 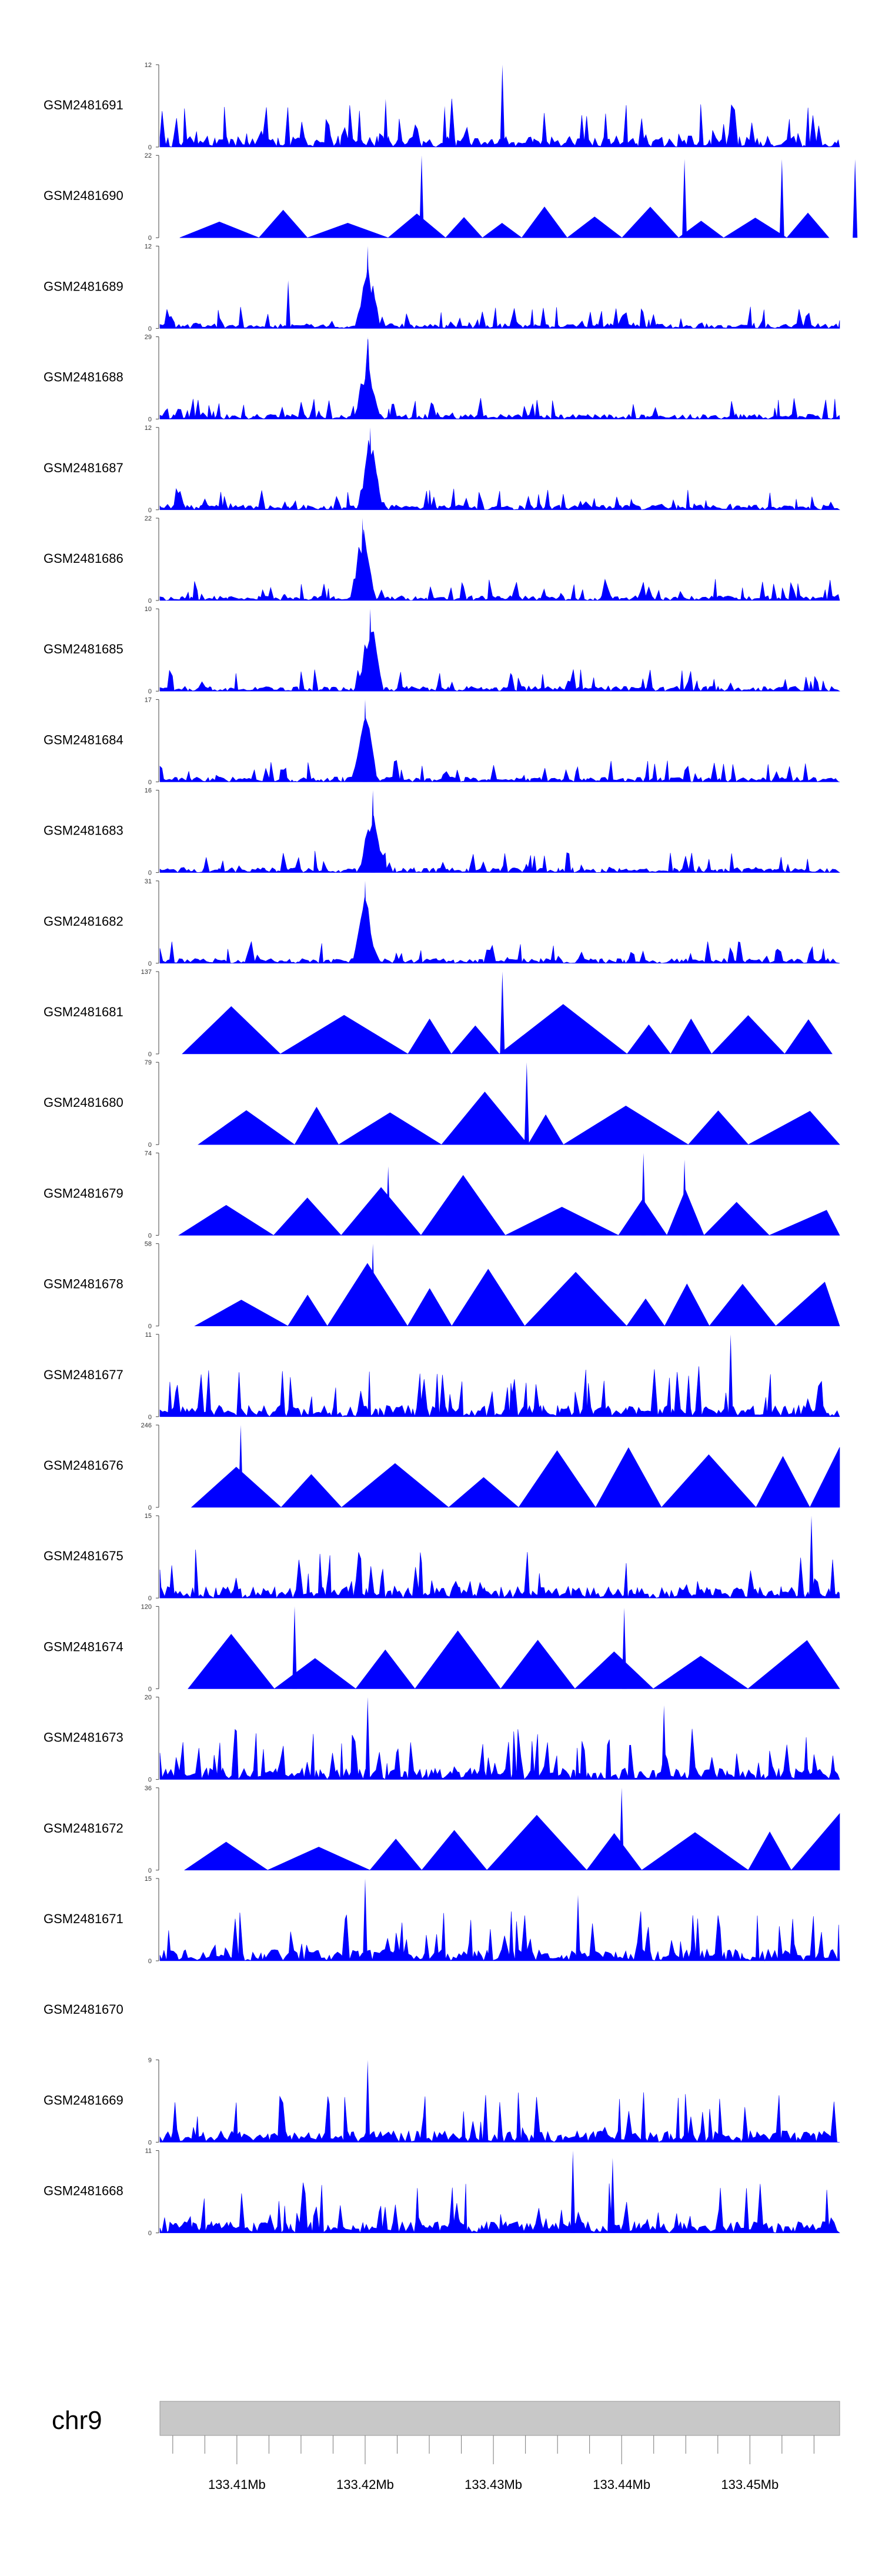 I want to click on track-label: GSM2481677, so click(x=83, y=1374).